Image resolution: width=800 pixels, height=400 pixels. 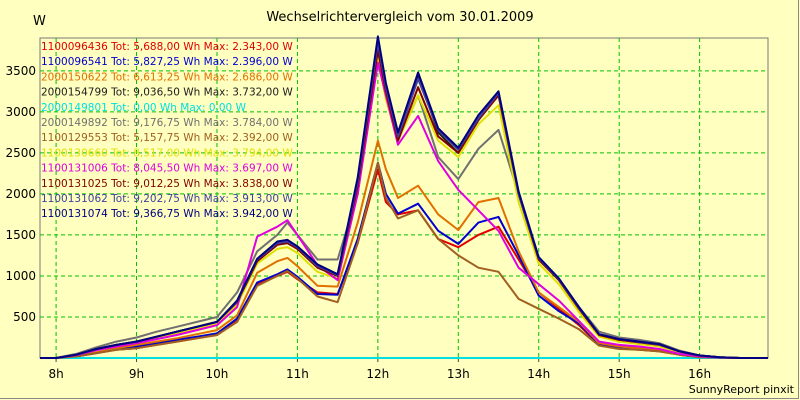 I want to click on x-tick-label: 9h, so click(x=136, y=374).